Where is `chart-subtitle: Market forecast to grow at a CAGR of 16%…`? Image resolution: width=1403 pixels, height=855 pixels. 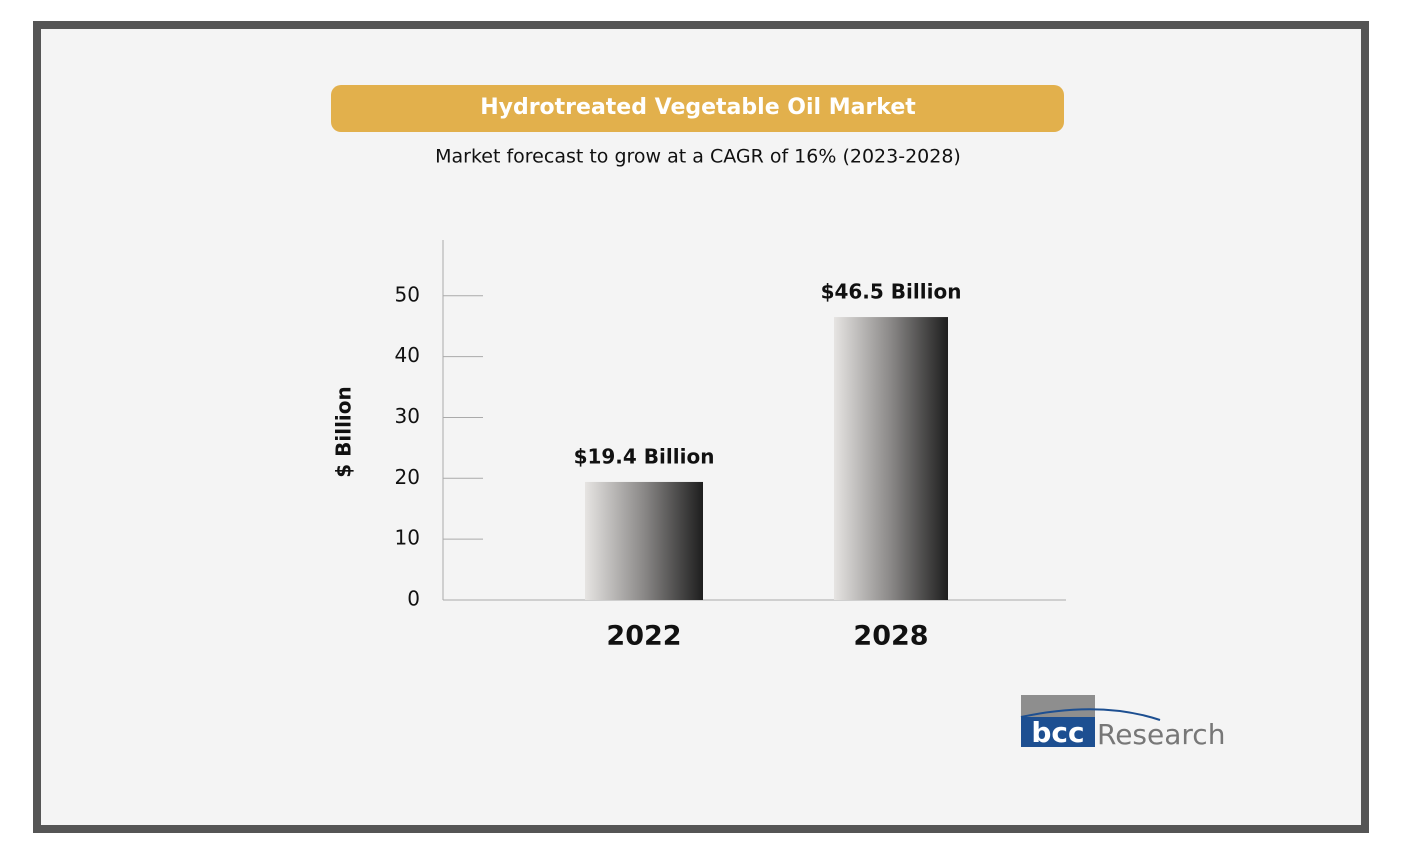
chart-subtitle: Market forecast to grow at a CAGR of 16%… is located at coordinates (698, 157).